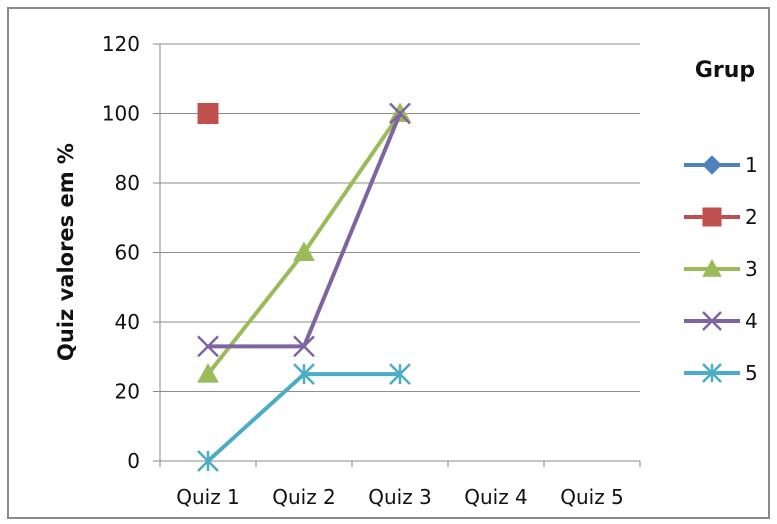 The height and width of the screenshot is (524, 777). Describe the element at coordinates (712, 165) in the screenshot. I see `diamond-marker` at that location.